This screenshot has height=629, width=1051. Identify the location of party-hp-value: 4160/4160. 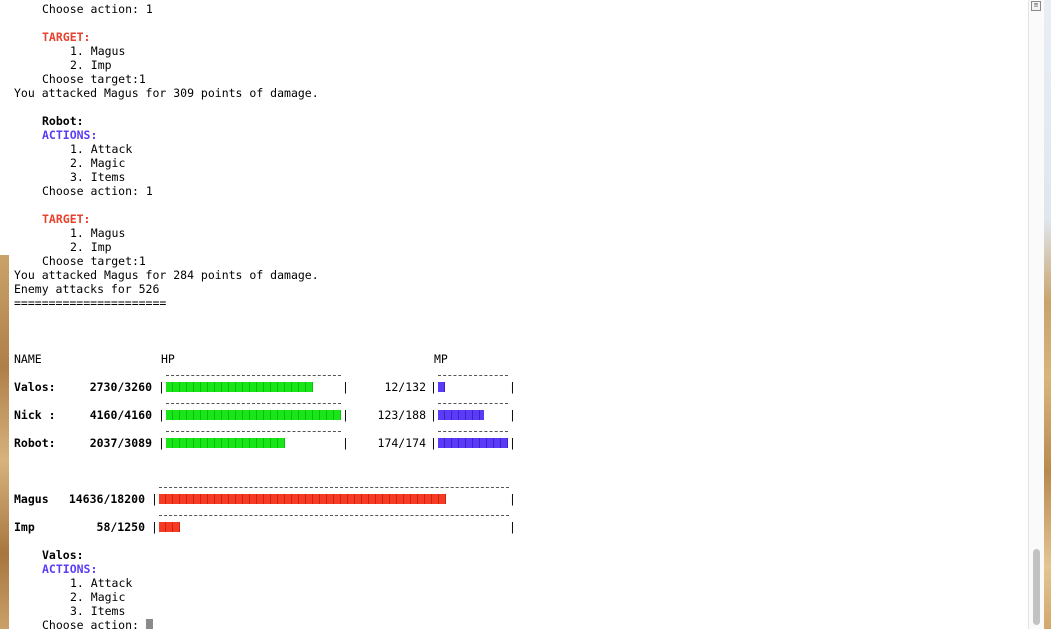
(120, 415).